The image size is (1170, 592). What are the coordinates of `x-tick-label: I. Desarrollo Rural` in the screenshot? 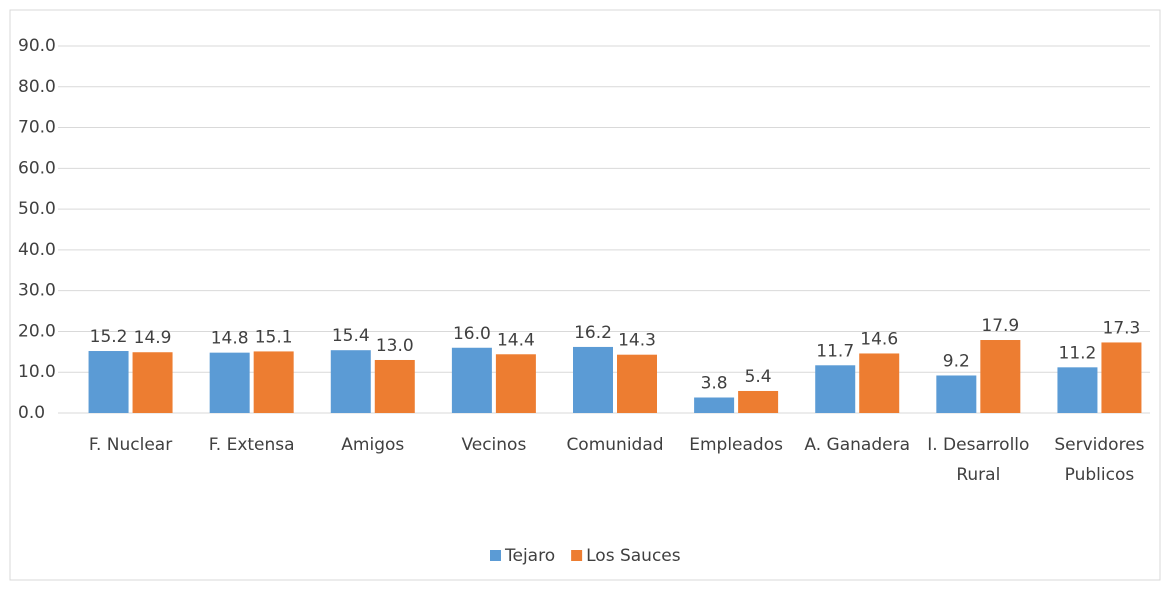 It's located at (978, 460).